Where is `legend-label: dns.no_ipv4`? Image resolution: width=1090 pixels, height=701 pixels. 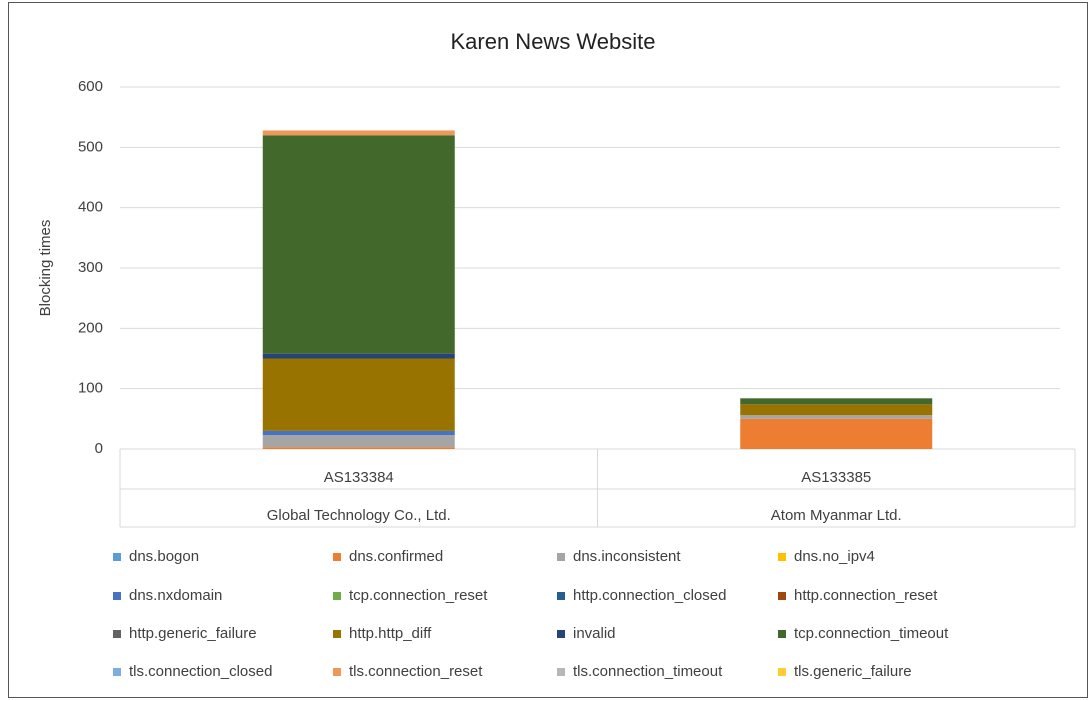
legend-label: dns.no_ipv4 is located at coordinates (834, 556).